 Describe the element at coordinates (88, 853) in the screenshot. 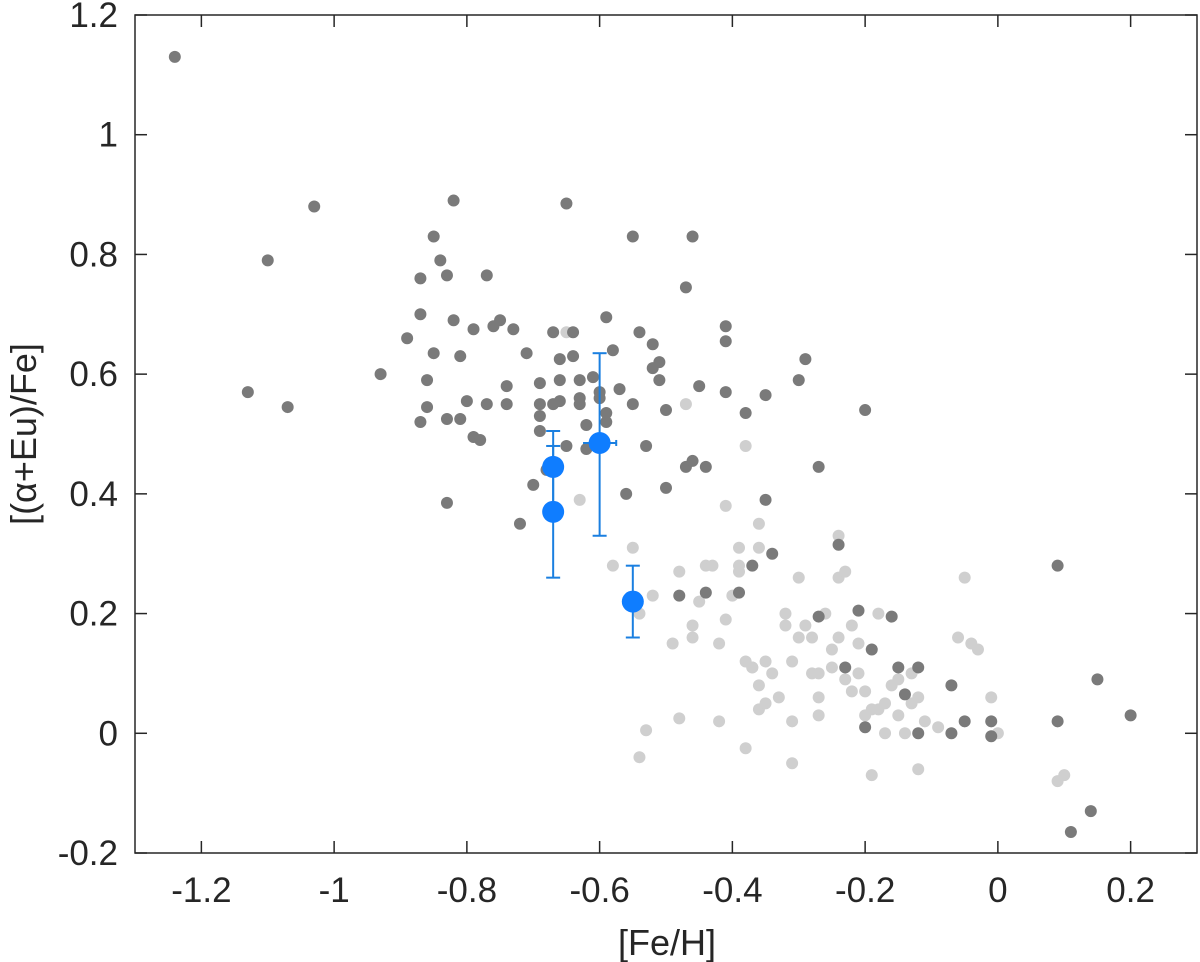

I see `y-tick-label: -0.2` at that location.